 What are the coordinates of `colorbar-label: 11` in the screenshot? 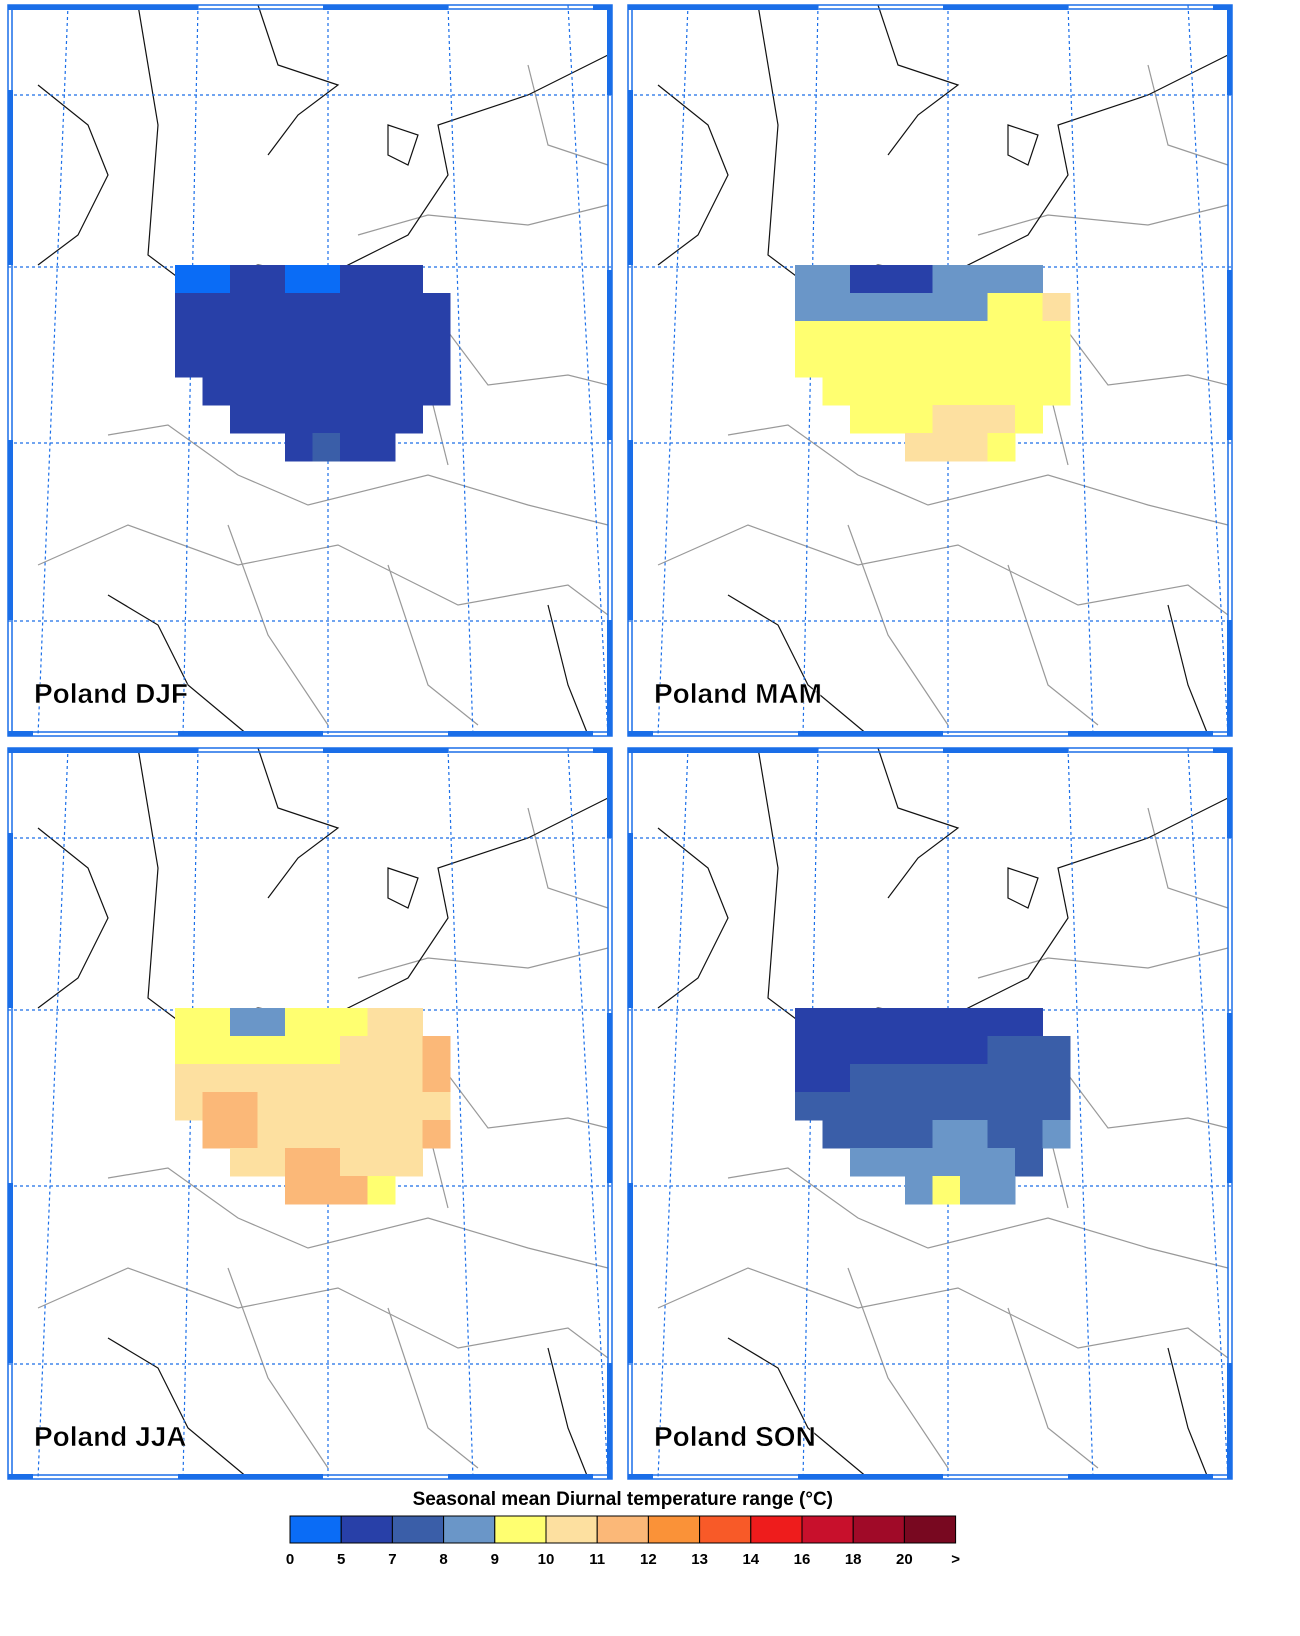 It's located at (597, 1559).